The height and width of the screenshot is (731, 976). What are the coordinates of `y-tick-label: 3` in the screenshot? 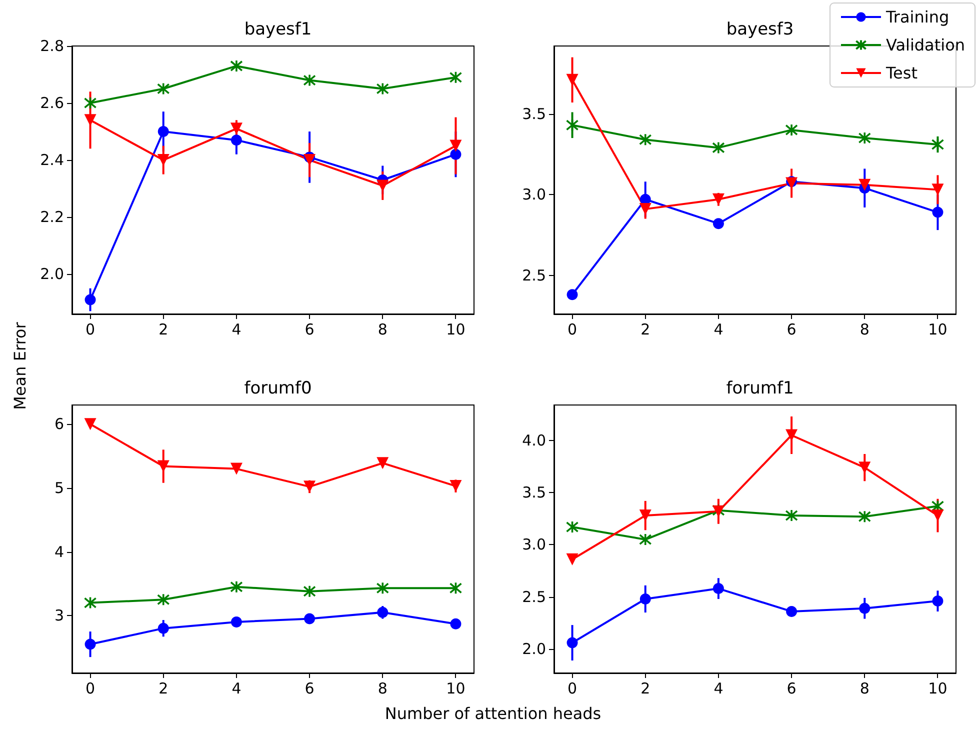 It's located at (59, 615).